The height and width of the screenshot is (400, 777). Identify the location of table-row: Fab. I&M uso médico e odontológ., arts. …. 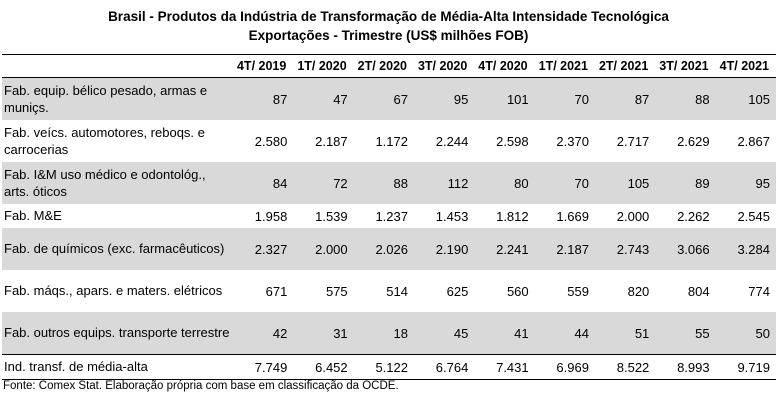
(389, 183).